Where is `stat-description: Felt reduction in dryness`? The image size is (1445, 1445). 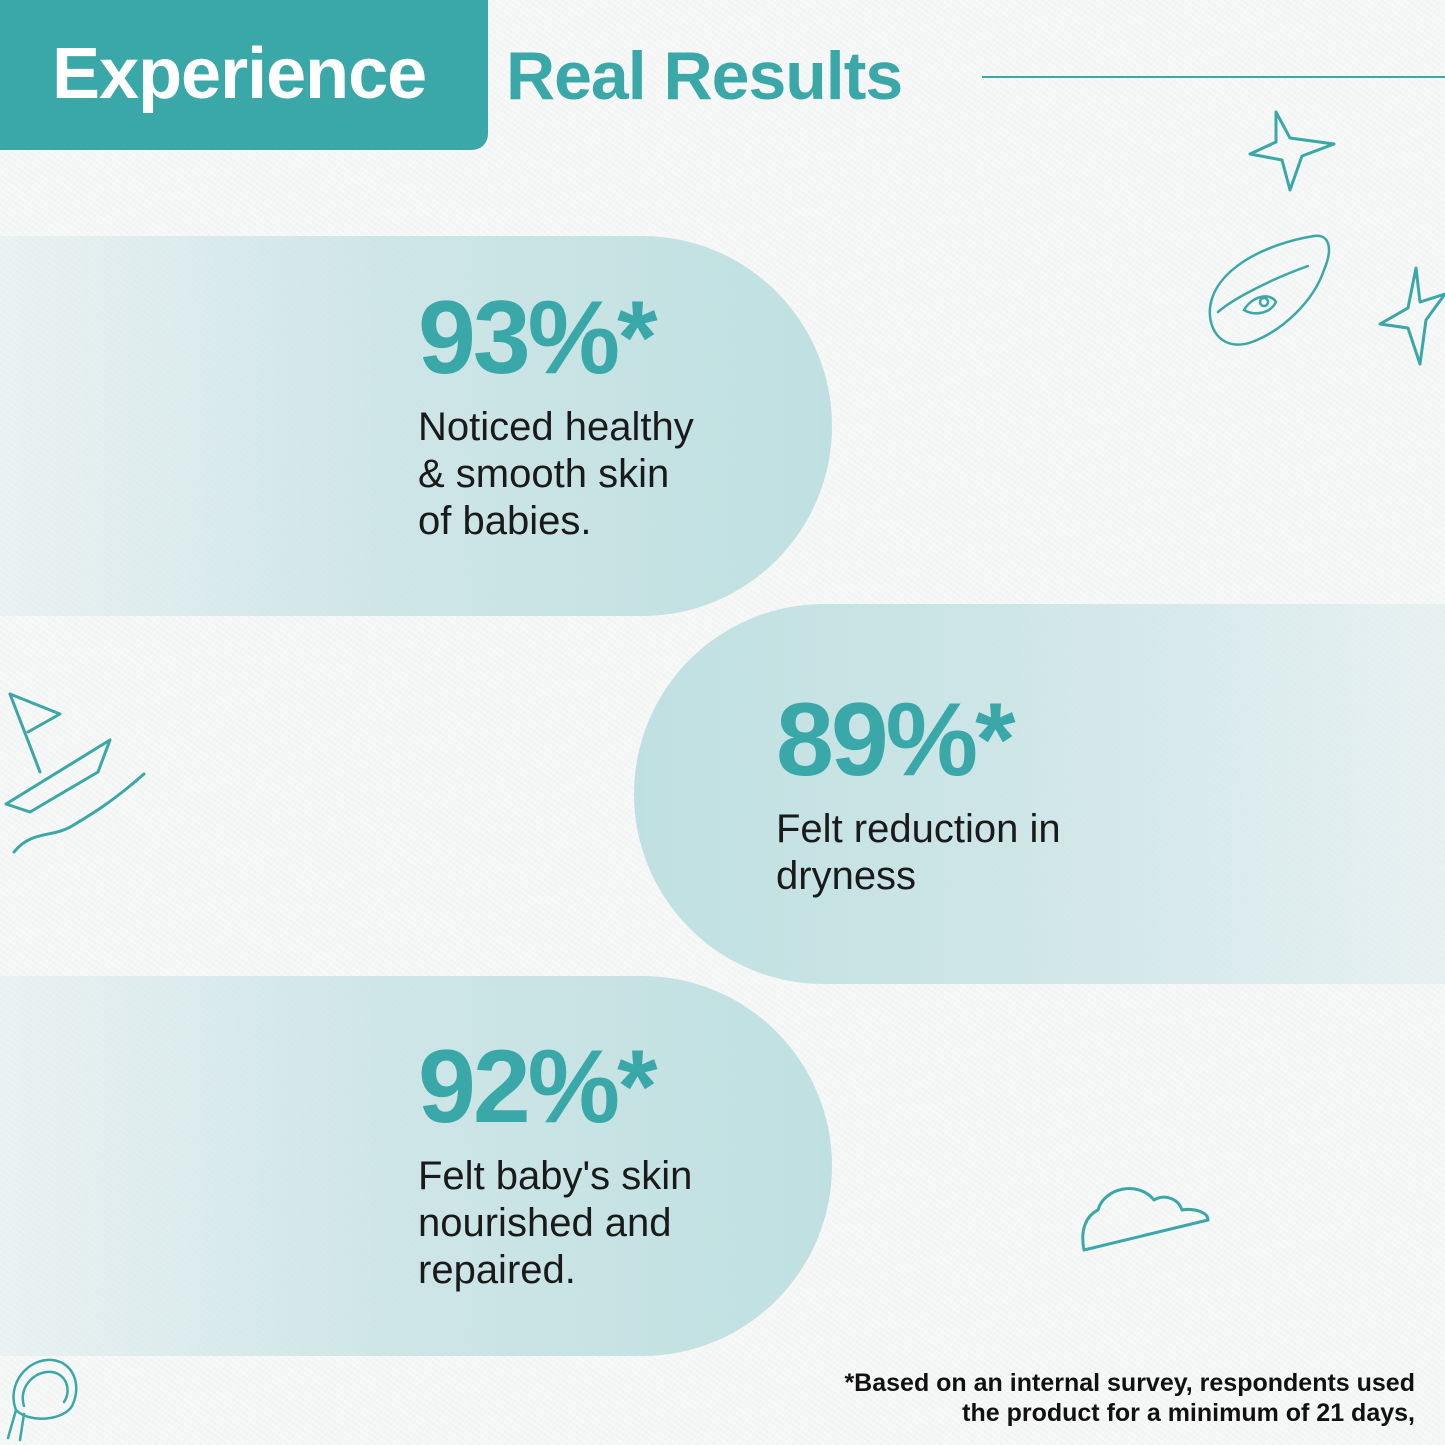
stat-description: Felt reduction in dryness is located at coordinates (918, 852).